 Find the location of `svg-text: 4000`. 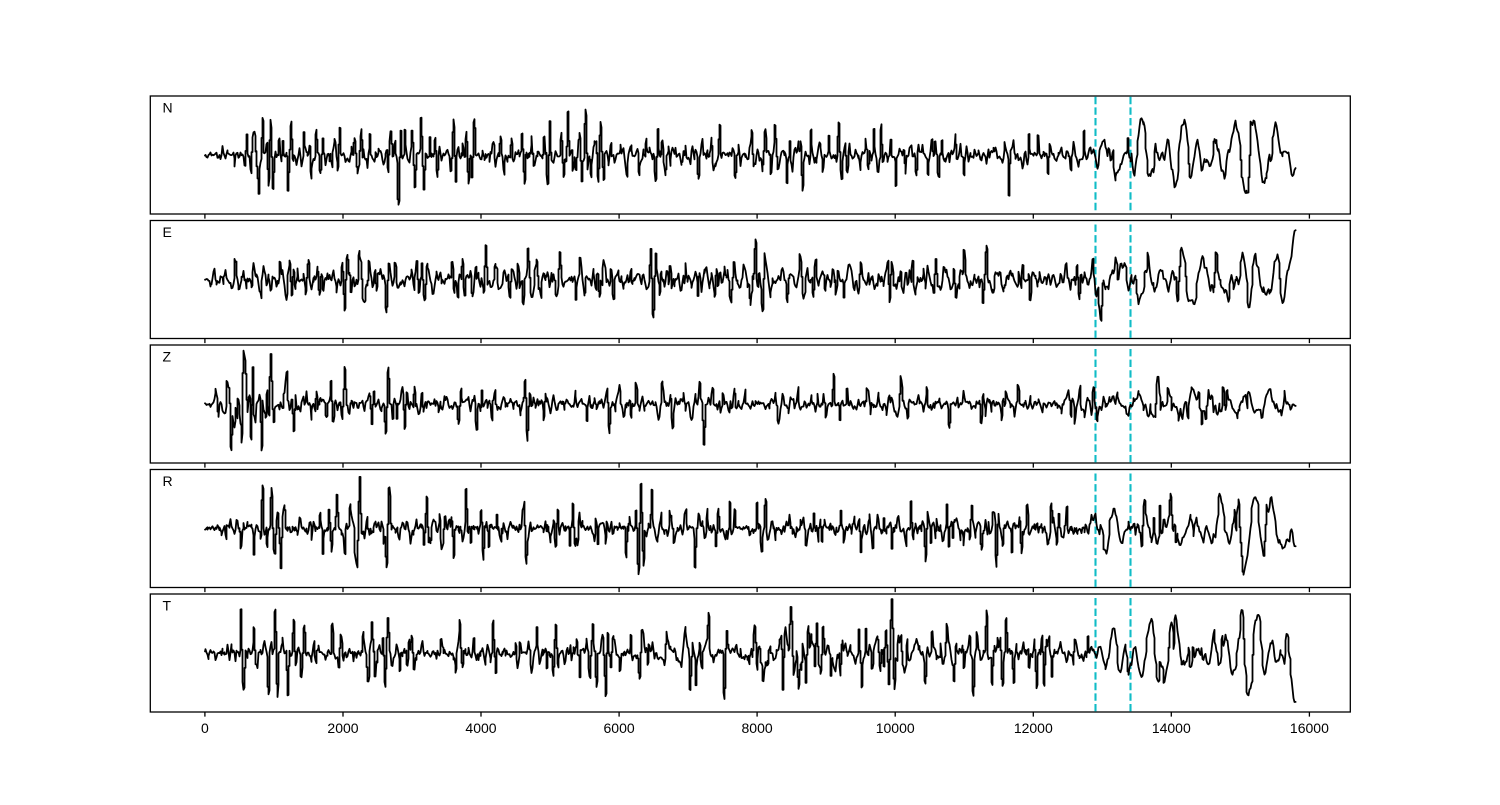

svg-text: 4000 is located at coordinates (480, 728).